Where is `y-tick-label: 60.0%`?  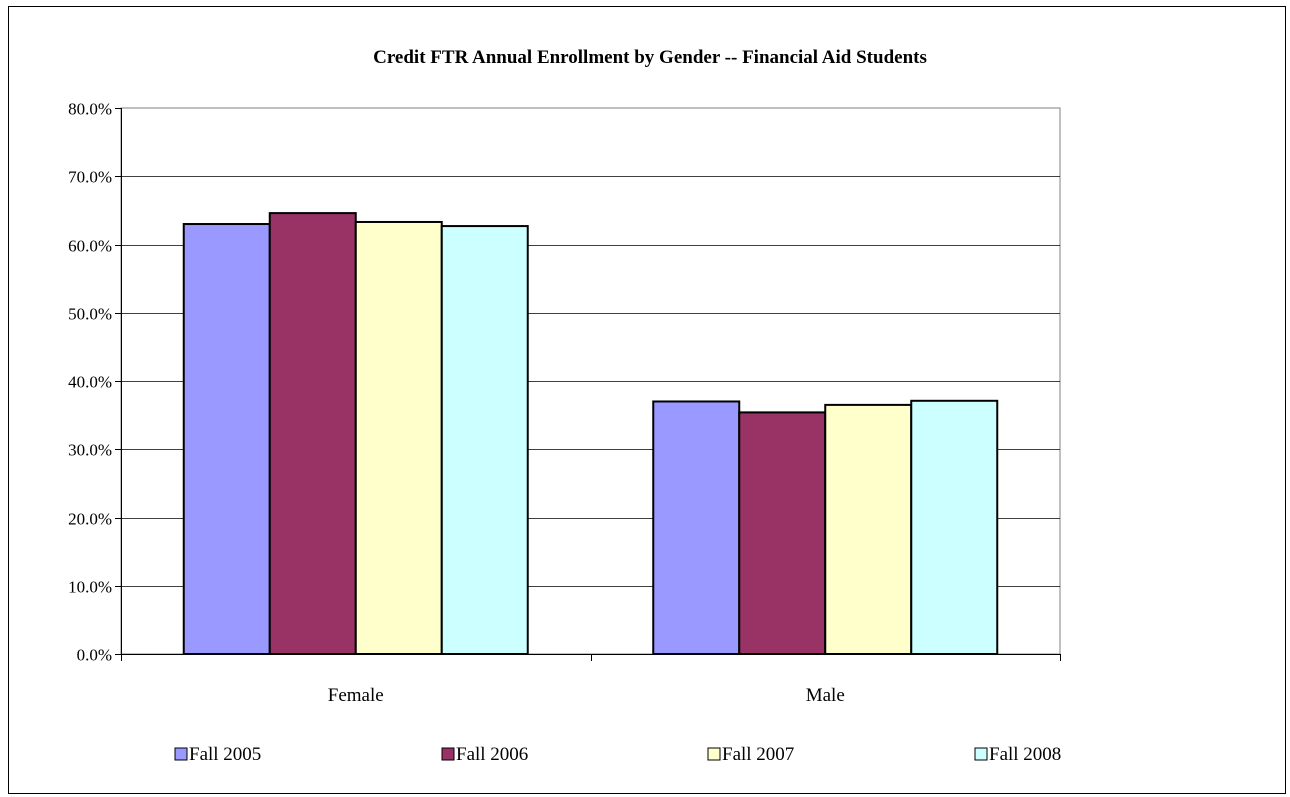
y-tick-label: 60.0% is located at coordinates (90, 246).